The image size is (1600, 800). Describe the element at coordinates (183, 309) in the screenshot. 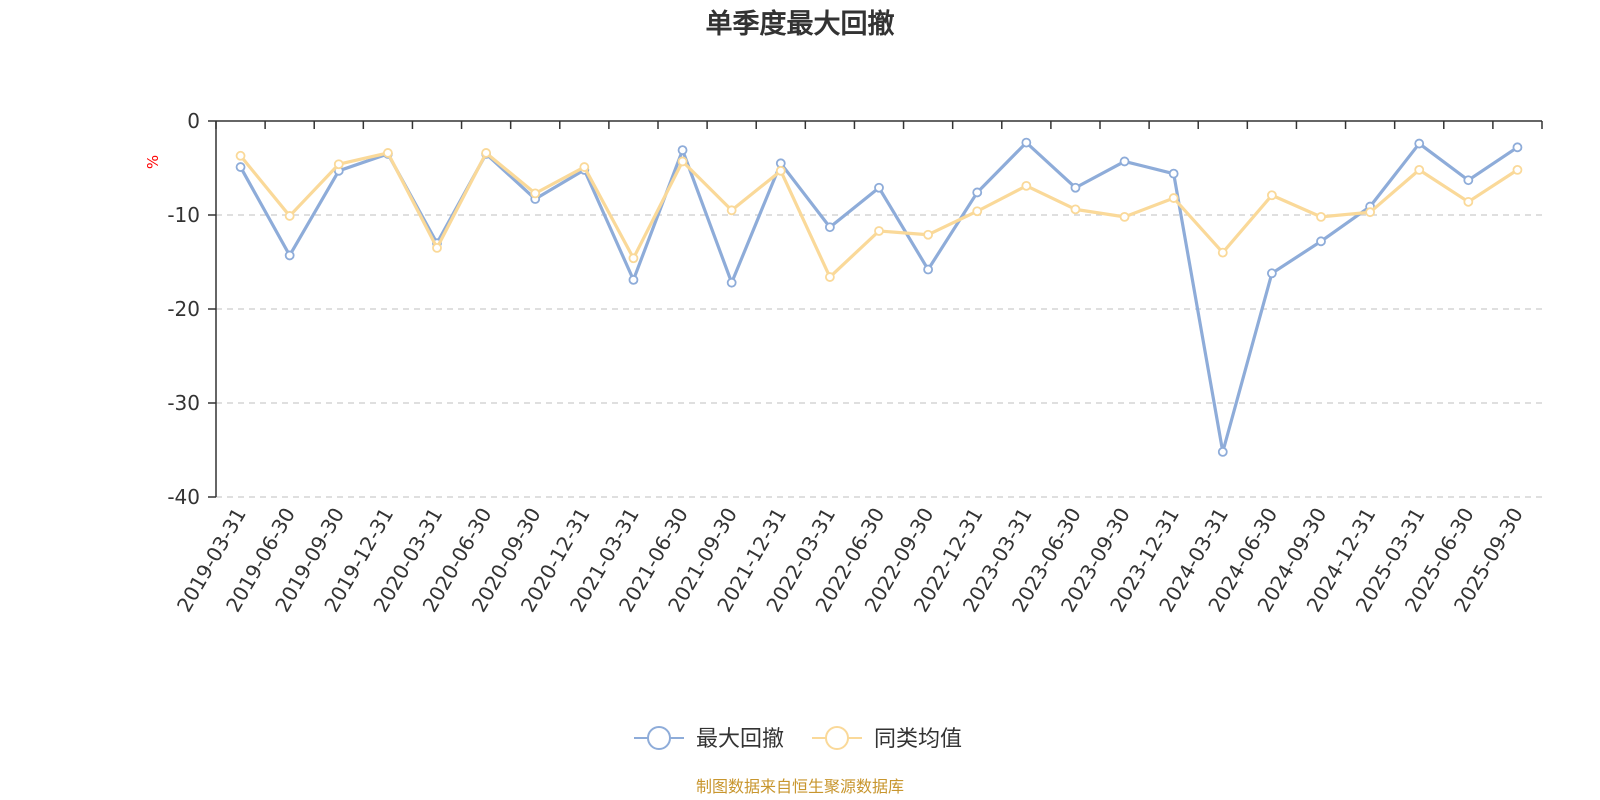

I see `y-tick-label: -20` at that location.